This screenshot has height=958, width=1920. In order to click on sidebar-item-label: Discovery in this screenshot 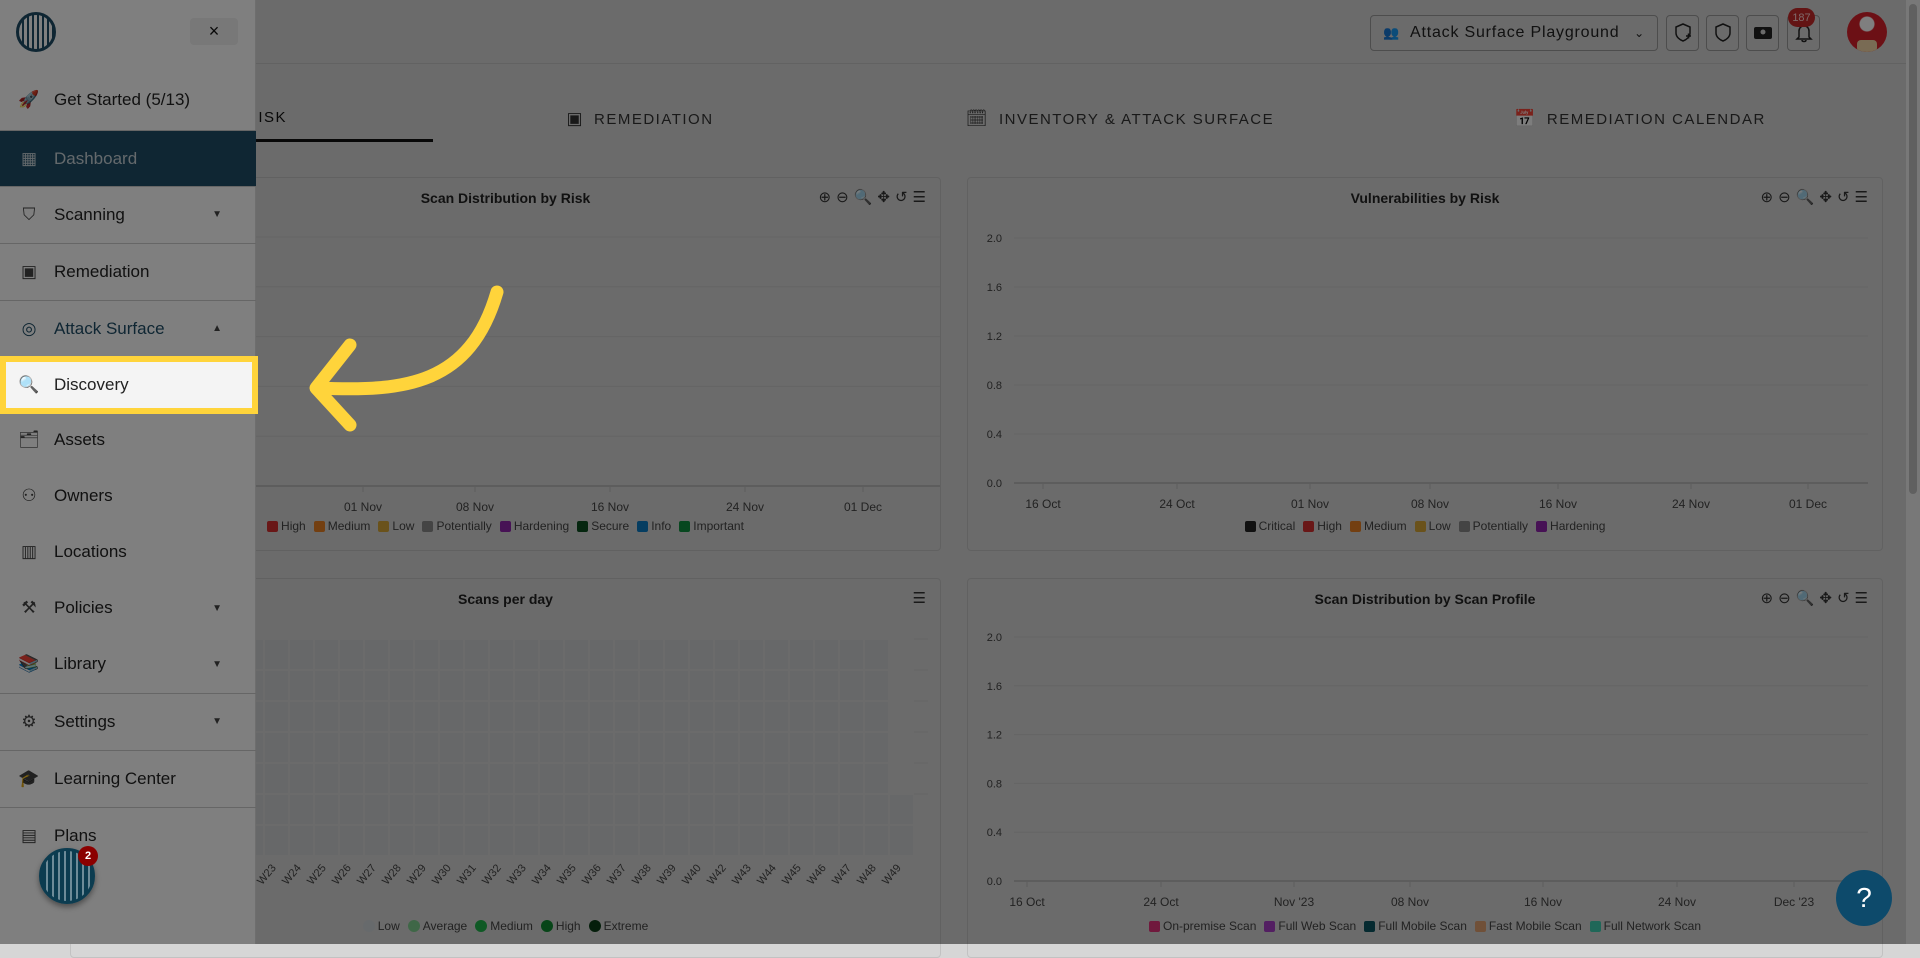, I will do `click(91, 384)`.